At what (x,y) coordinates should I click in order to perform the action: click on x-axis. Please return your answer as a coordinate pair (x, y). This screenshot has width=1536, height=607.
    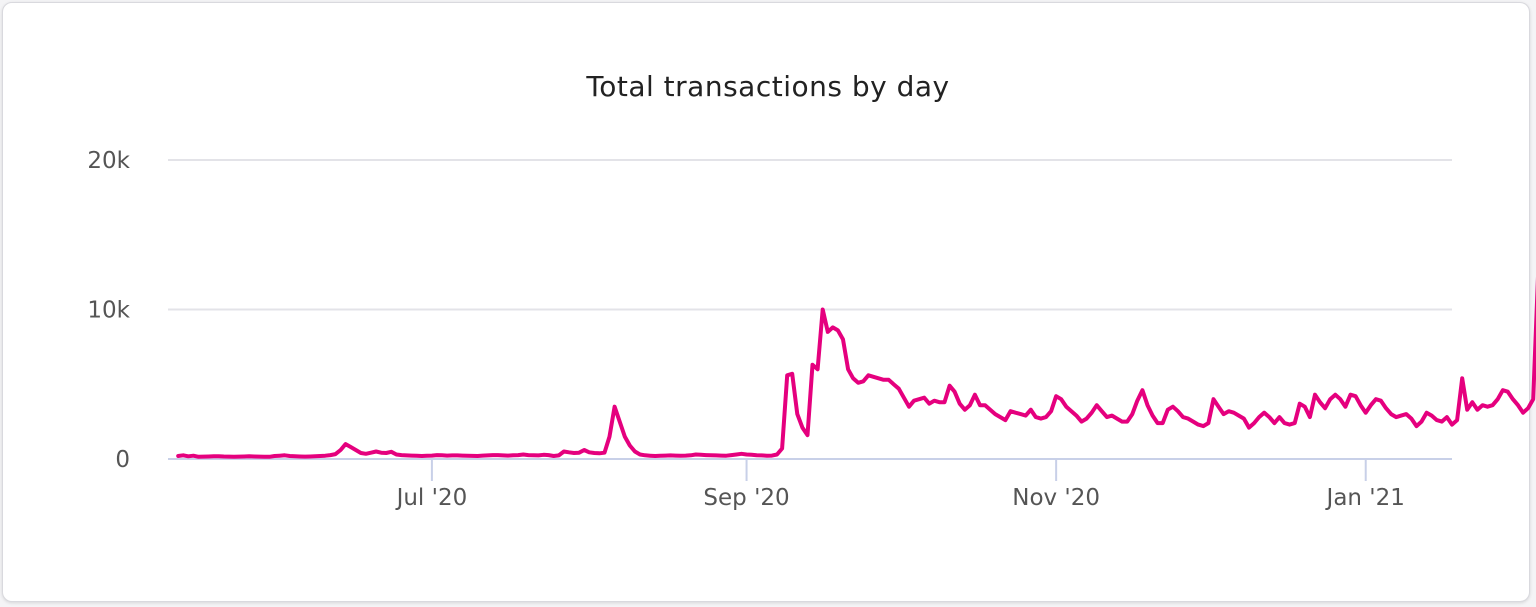
    Looking at the image, I should click on (810, 469).